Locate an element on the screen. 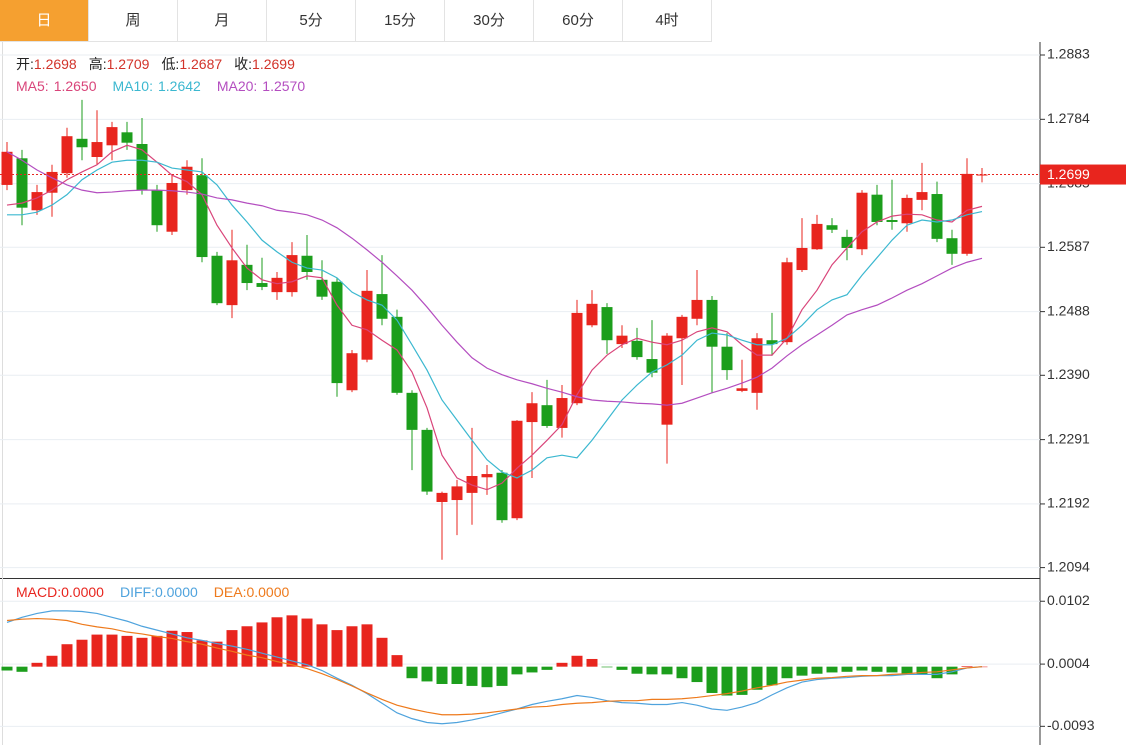 The height and width of the screenshot is (745, 1136). legend-label: DEA: is located at coordinates (230, 592).